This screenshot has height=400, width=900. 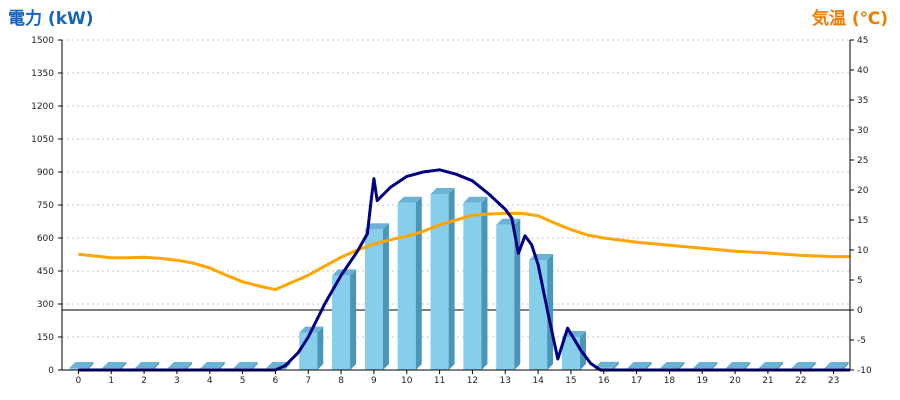 What do you see at coordinates (276, 381) in the screenshot?
I see `x-tick-label: 6` at bounding box center [276, 381].